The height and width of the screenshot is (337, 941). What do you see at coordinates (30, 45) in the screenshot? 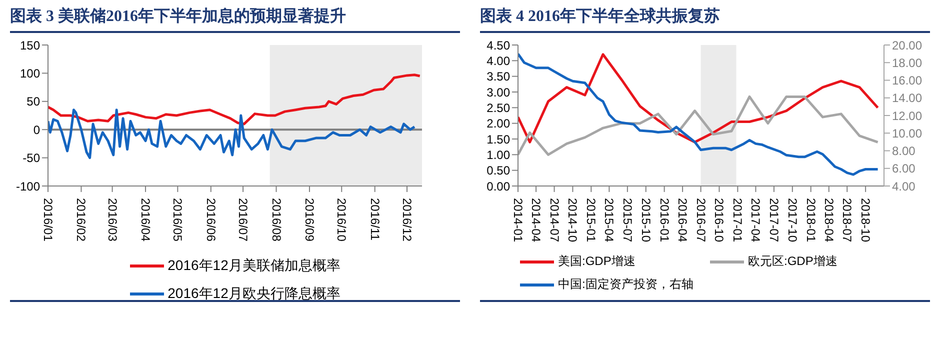
I see `y-tick-label: 150` at bounding box center [30, 45].